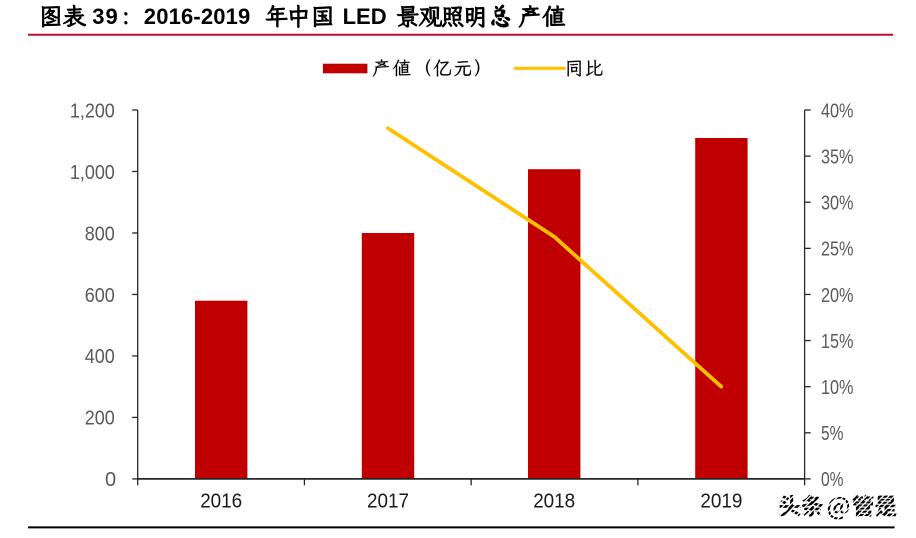 Image resolution: width=916 pixels, height=538 pixels. What do you see at coordinates (100, 419) in the screenshot?
I see `svg-text: 200` at bounding box center [100, 419].